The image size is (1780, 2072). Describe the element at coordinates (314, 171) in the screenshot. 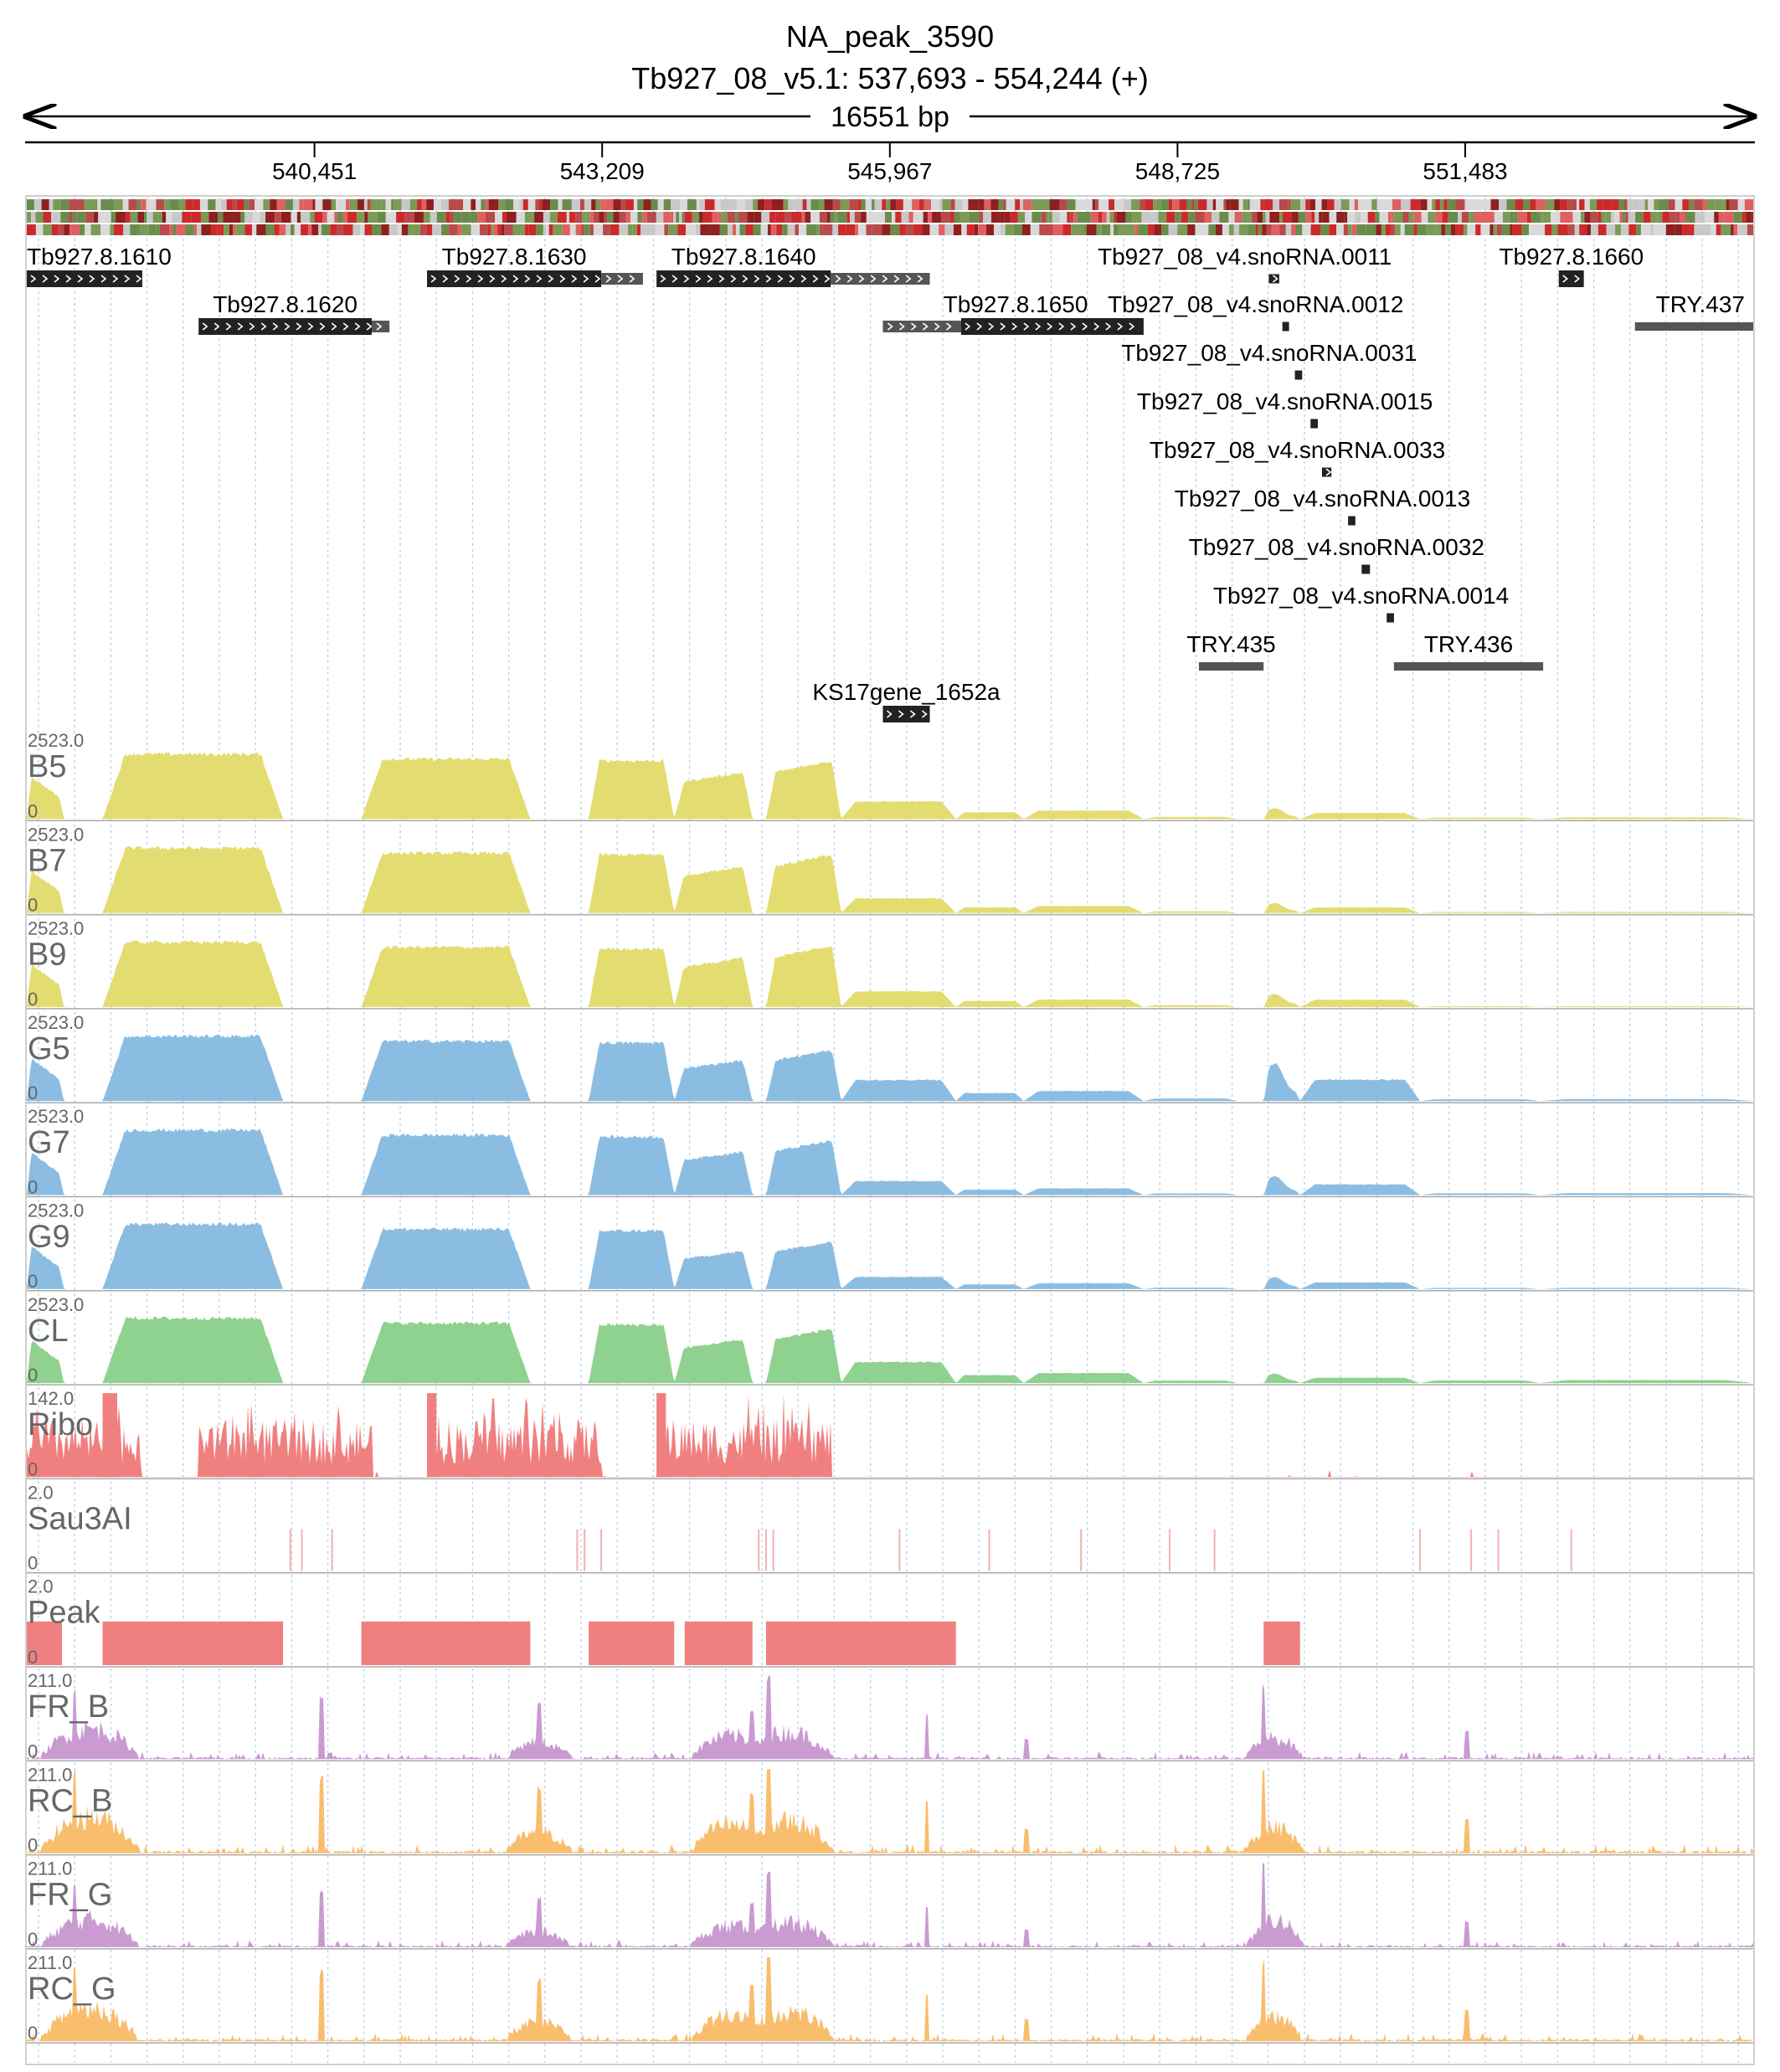

I see `ruler-tick-label: 540,451` at that location.